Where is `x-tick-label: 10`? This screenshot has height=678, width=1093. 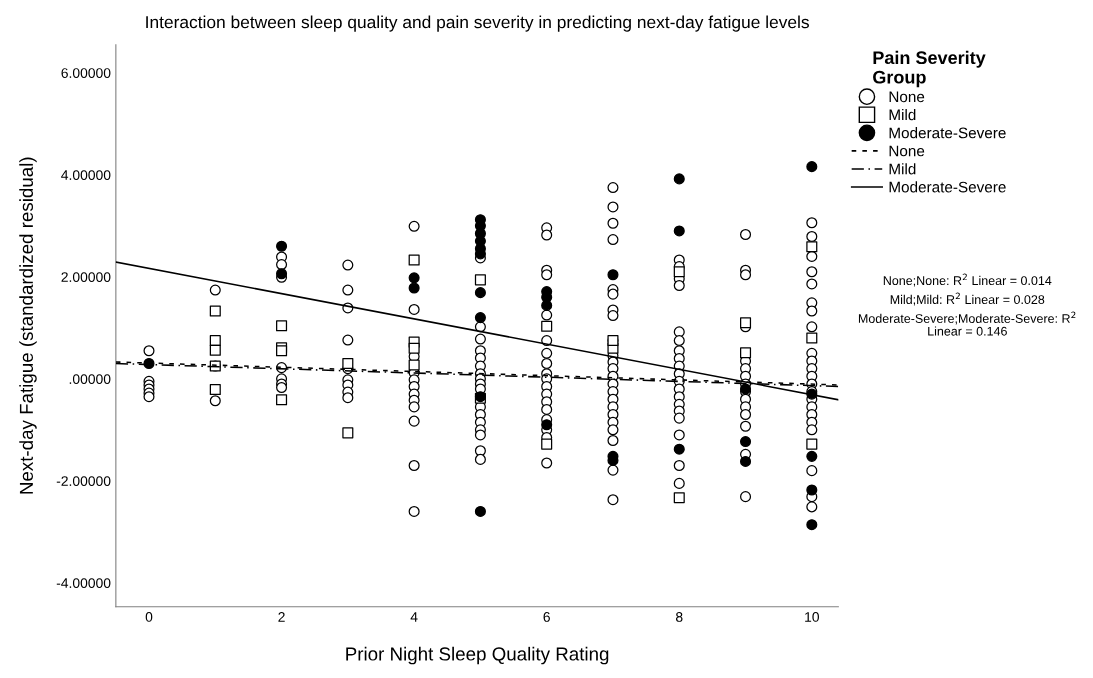
x-tick-label: 10 is located at coordinates (812, 617).